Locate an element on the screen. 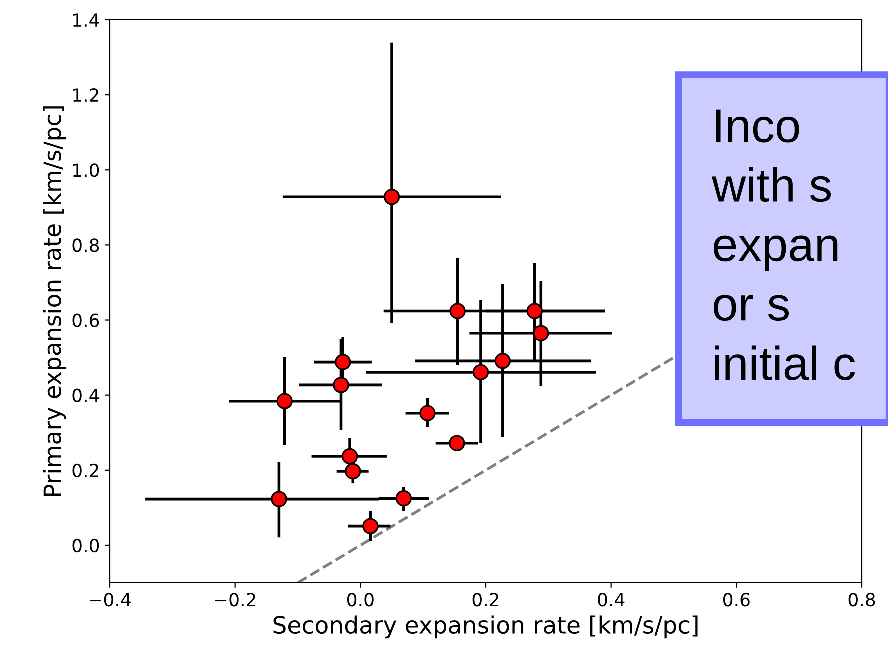  y-tick-label: 0.2 is located at coordinates (85, 471).